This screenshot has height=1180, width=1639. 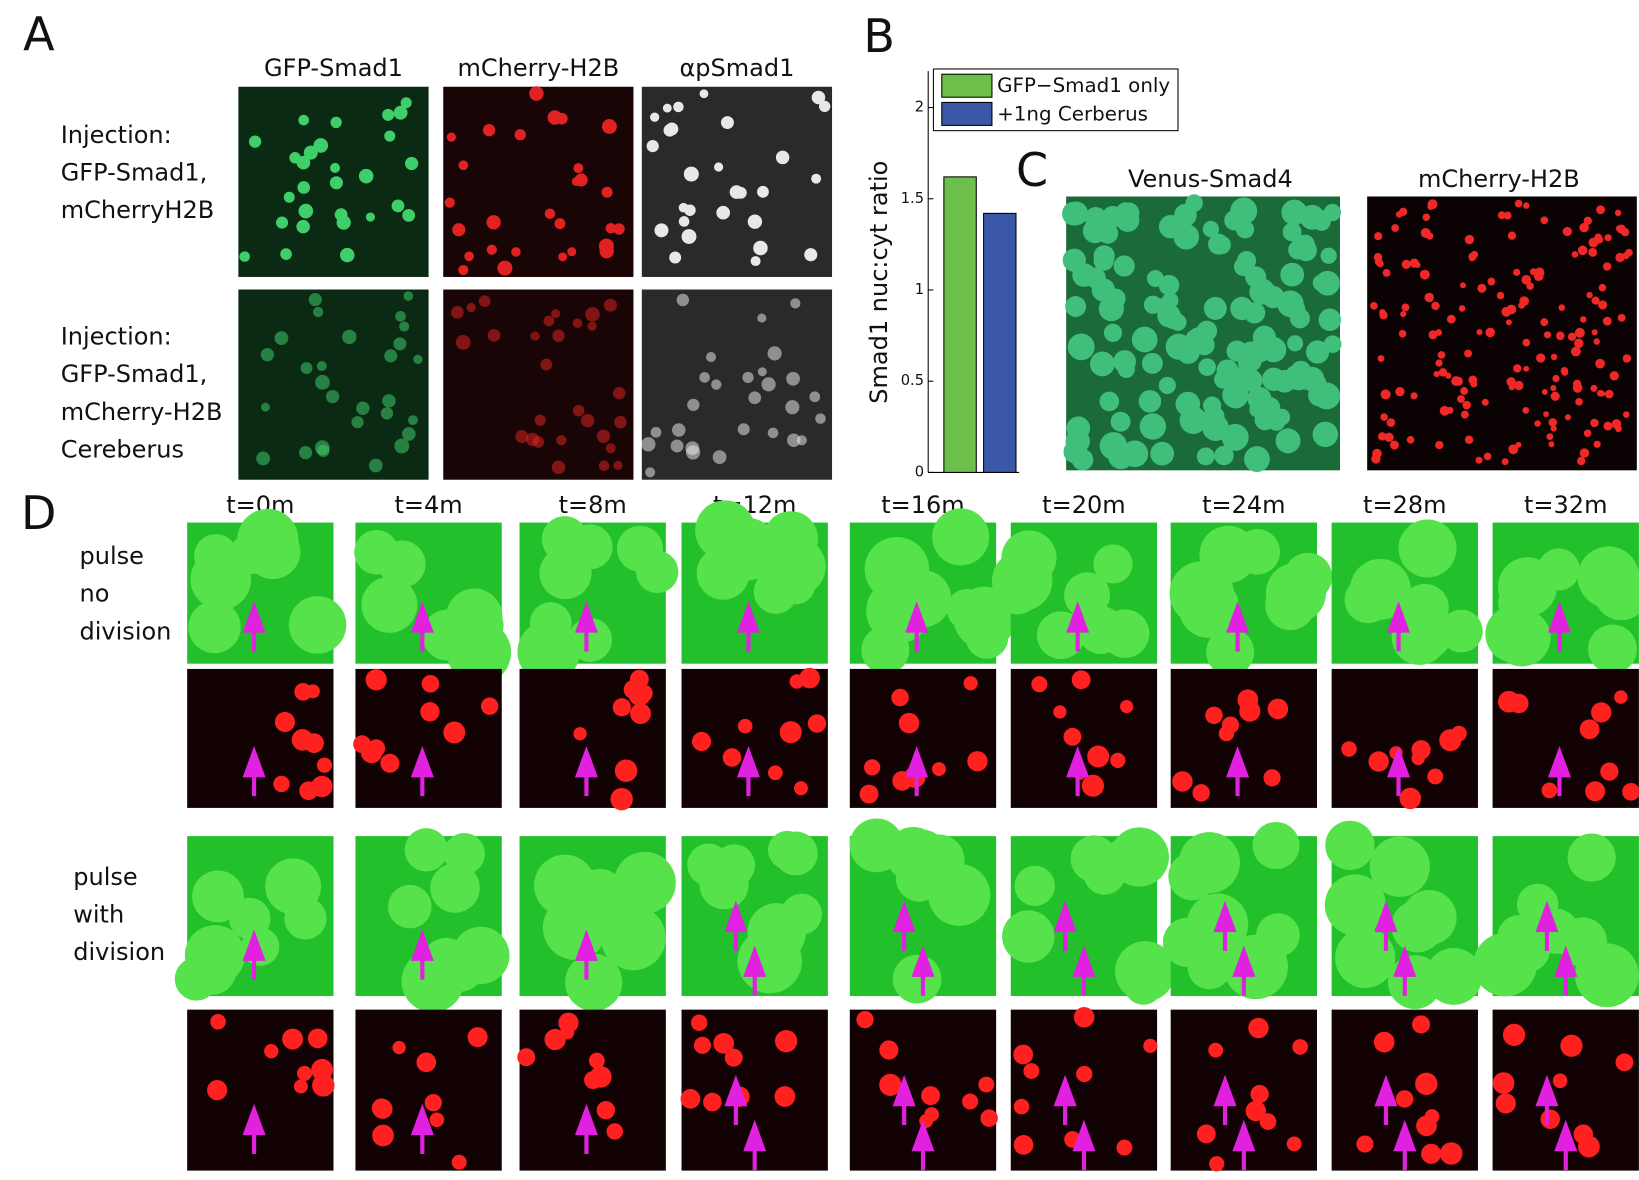 What do you see at coordinates (116, 337) in the screenshot?
I see `row-label: Injection:` at bounding box center [116, 337].